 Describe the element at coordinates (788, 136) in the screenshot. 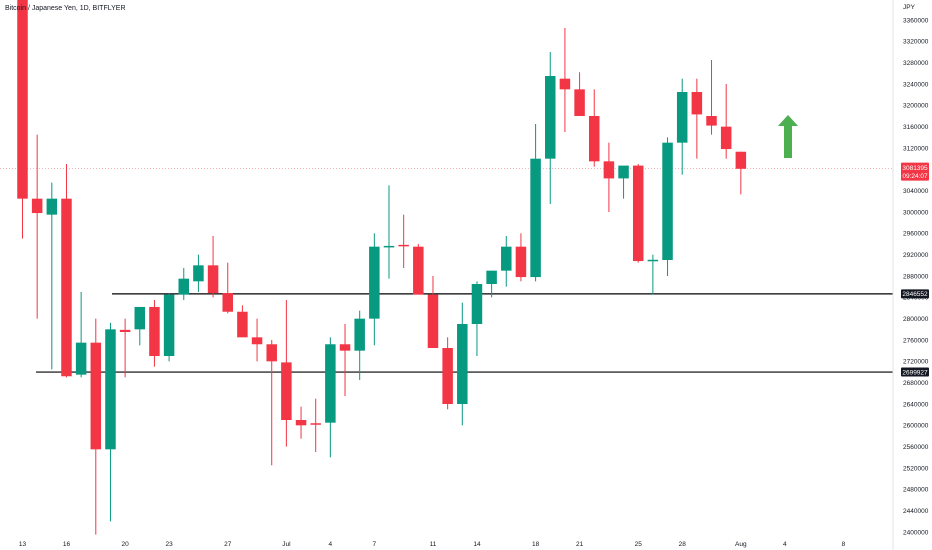

I see `arrow-up-icon` at that location.